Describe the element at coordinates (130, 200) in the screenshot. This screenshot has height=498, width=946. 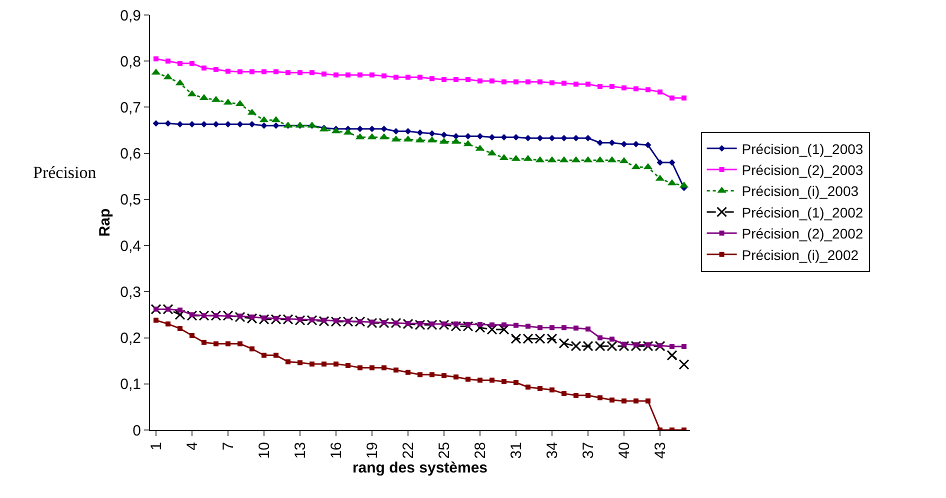
I see `y-tick-label: 0,5` at that location.